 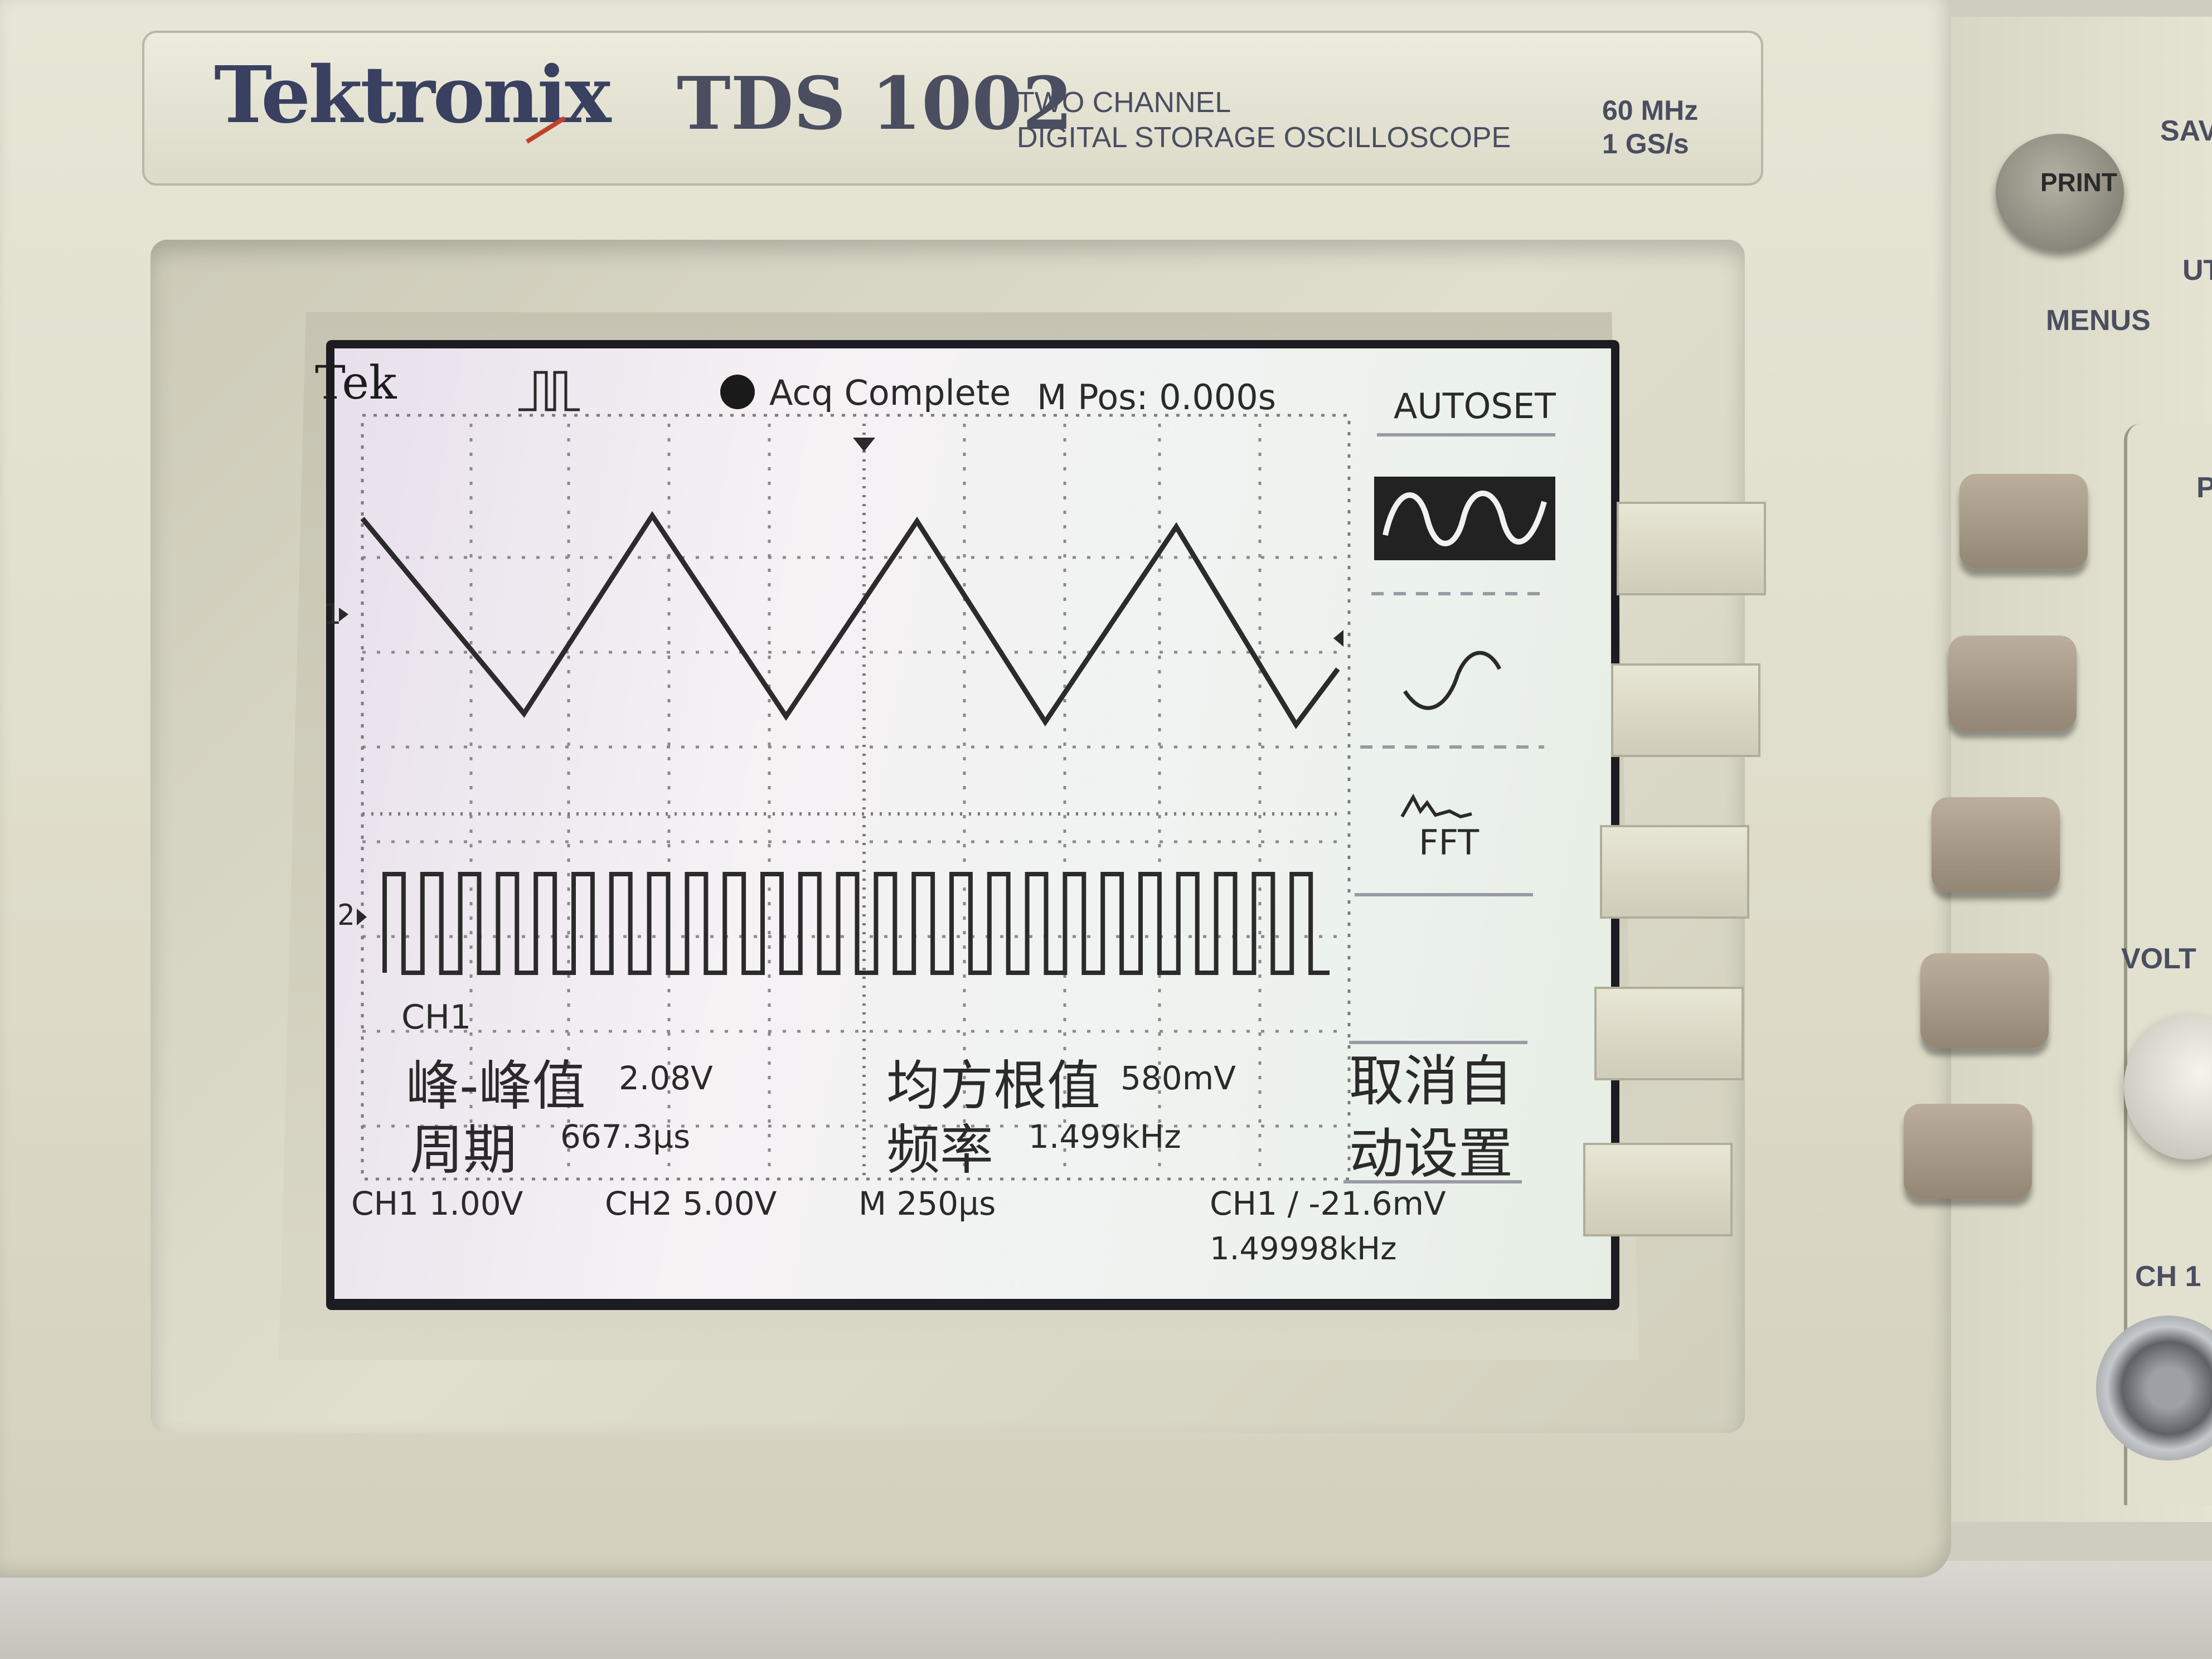 I want to click on model-description-line2: DIGITAL STORAGE OSCILLOSCOPE, so click(x=1264, y=138).